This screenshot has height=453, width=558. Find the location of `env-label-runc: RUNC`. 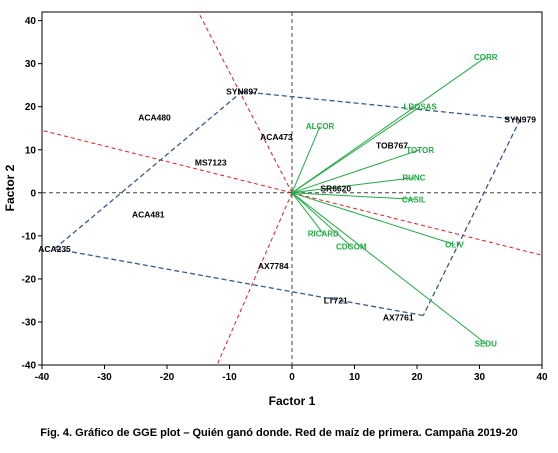

env-label-runc: RUNC is located at coordinates (413, 178).